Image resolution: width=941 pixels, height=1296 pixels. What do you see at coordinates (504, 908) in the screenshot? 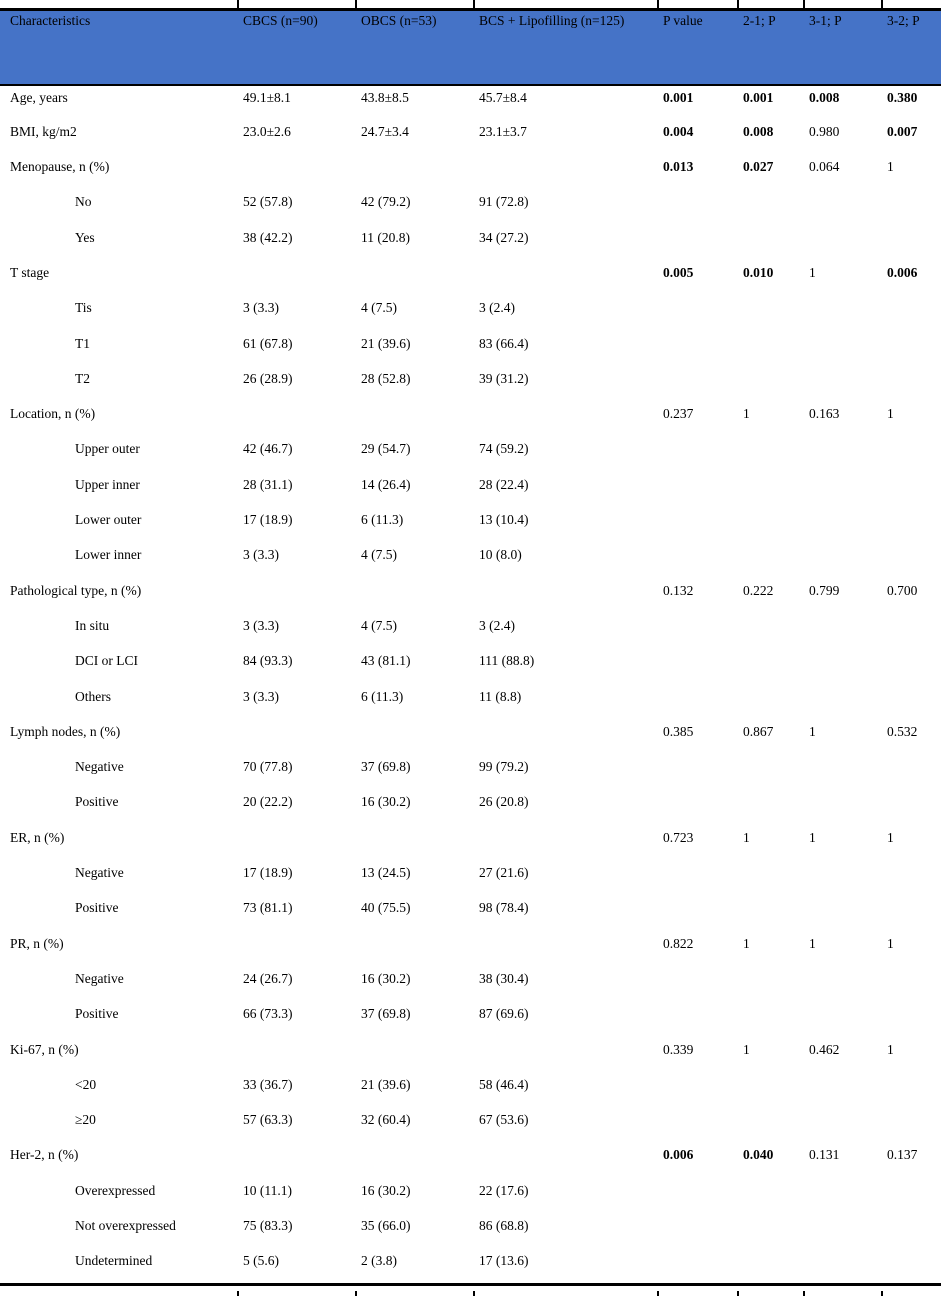
I see `data-cell: 98 (78.4)` at bounding box center [504, 908].